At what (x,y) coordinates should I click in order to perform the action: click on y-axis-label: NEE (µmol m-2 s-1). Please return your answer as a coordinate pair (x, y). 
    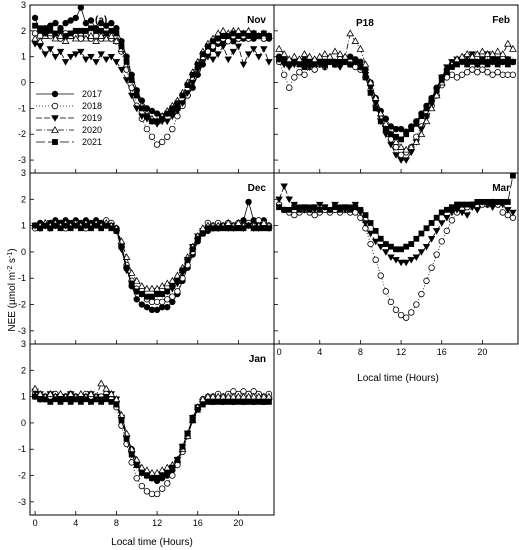
    Looking at the image, I should click on (13, 289).